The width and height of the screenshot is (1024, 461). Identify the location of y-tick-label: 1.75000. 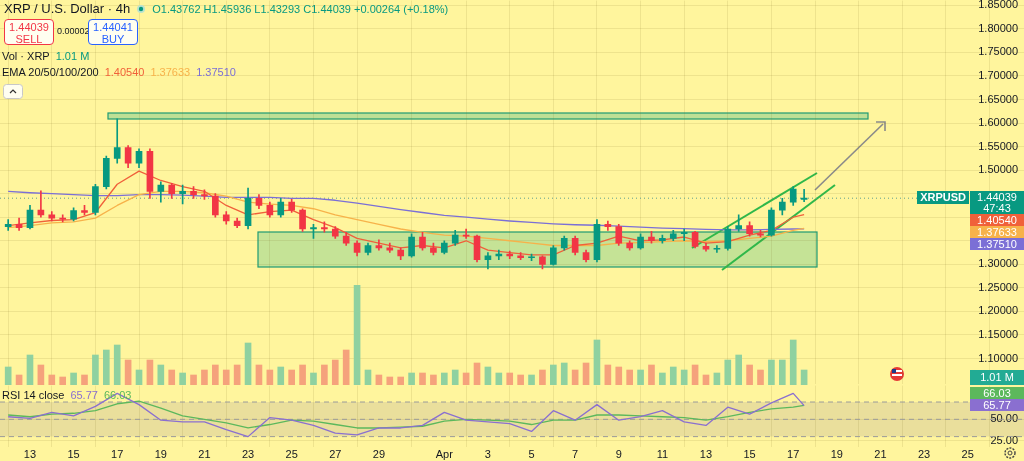
(998, 51).